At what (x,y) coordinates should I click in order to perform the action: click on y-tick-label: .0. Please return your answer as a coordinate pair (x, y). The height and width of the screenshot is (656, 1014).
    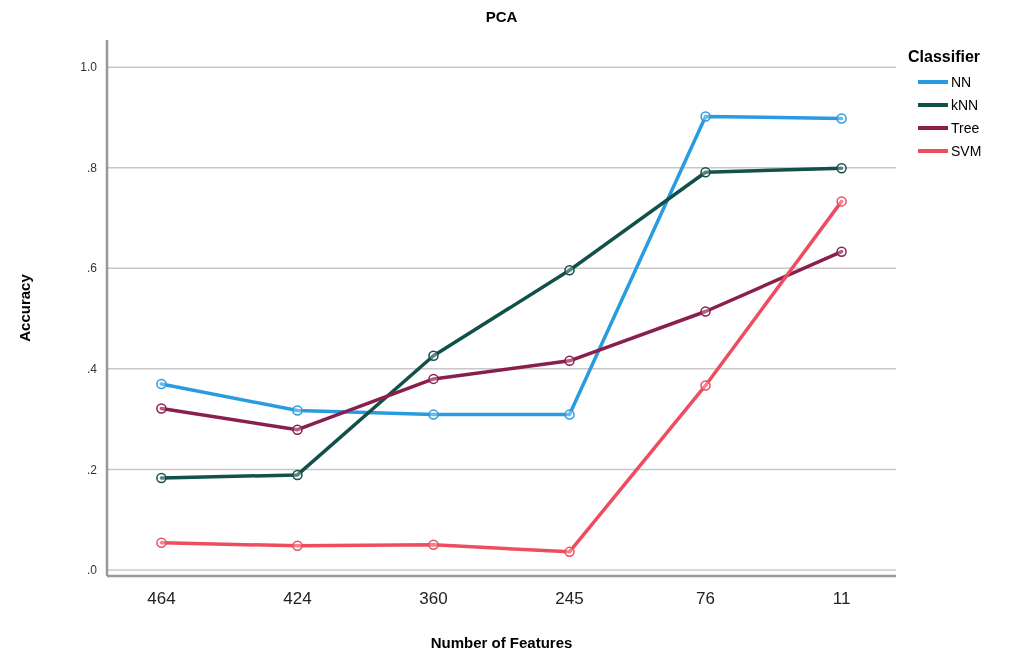
    Looking at the image, I should click on (92, 570).